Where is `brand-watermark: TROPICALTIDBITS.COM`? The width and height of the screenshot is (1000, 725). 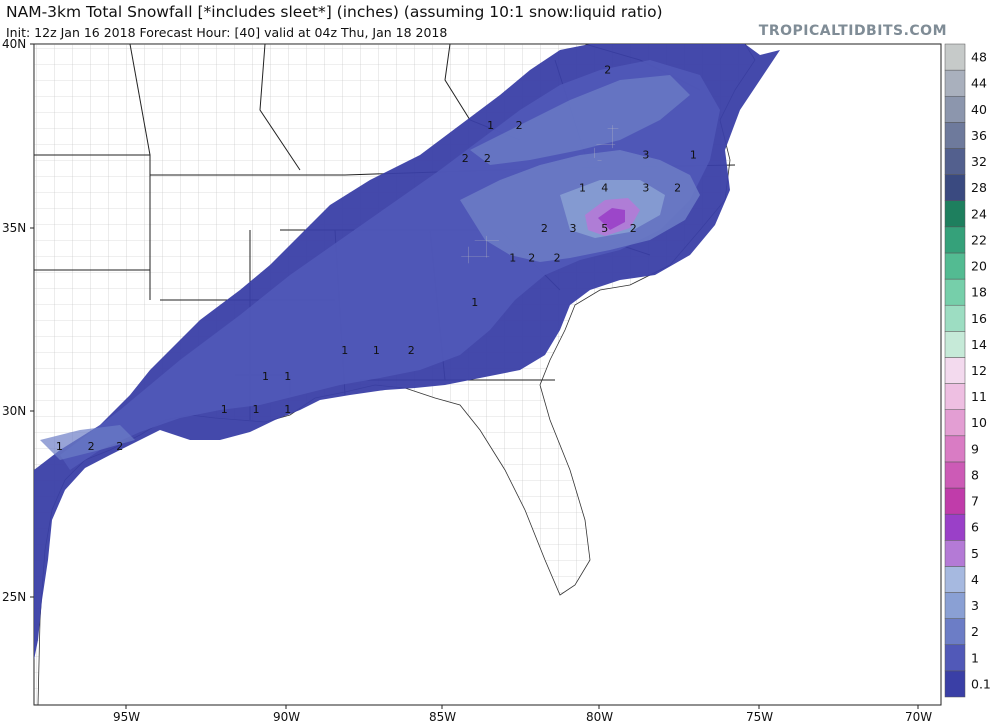 brand-watermark: TROPICALTIDBITS.COM is located at coordinates (852, 31).